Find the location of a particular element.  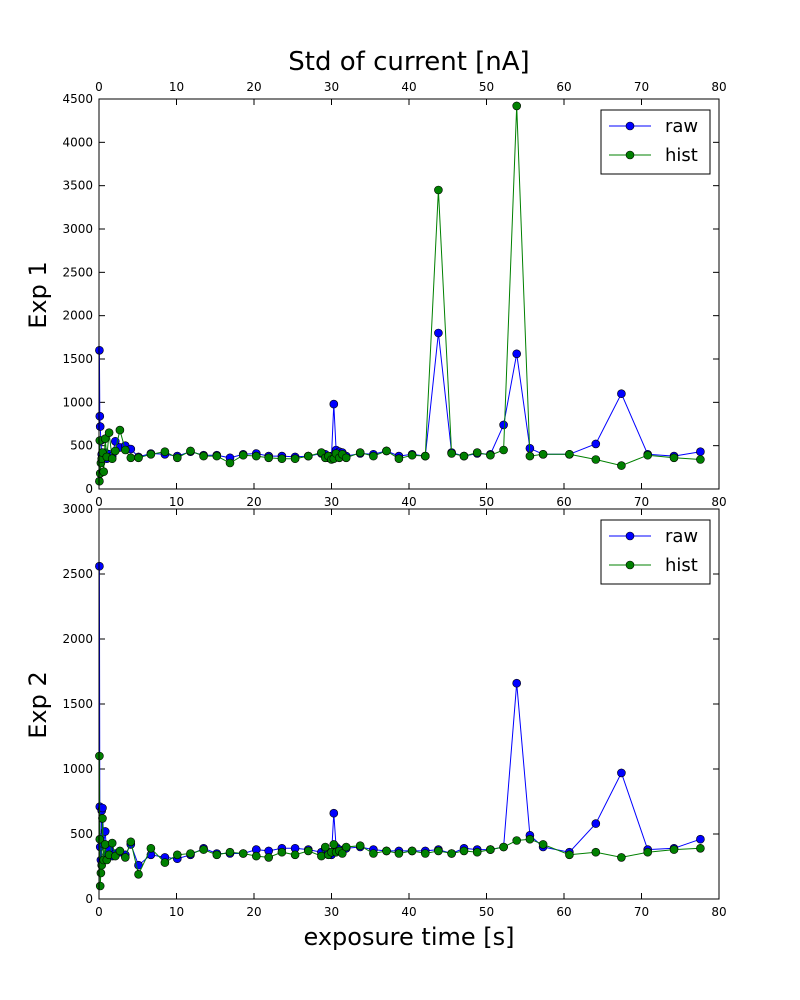

panel-1-x-tick-label: 80 is located at coordinates (718, 502).